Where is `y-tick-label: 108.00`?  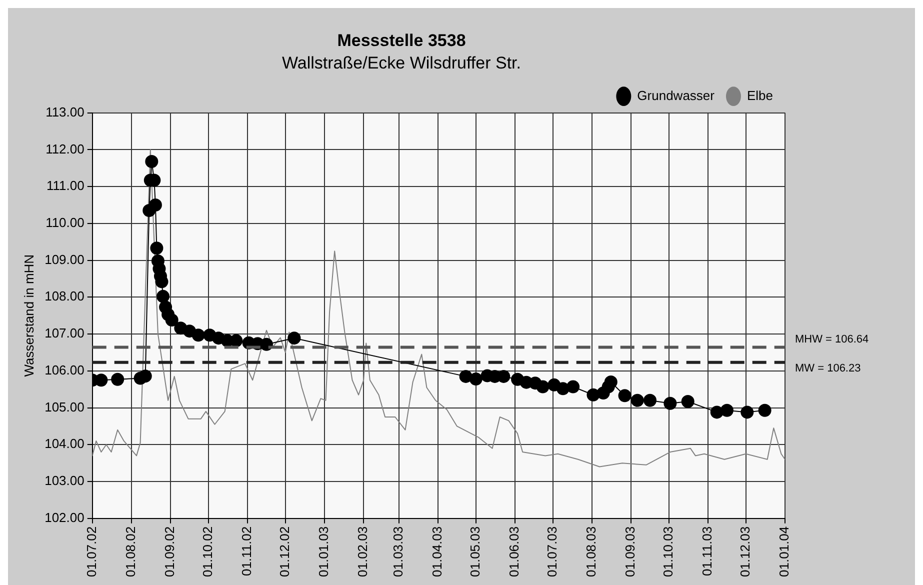 y-tick-label: 108.00 is located at coordinates (64, 296).